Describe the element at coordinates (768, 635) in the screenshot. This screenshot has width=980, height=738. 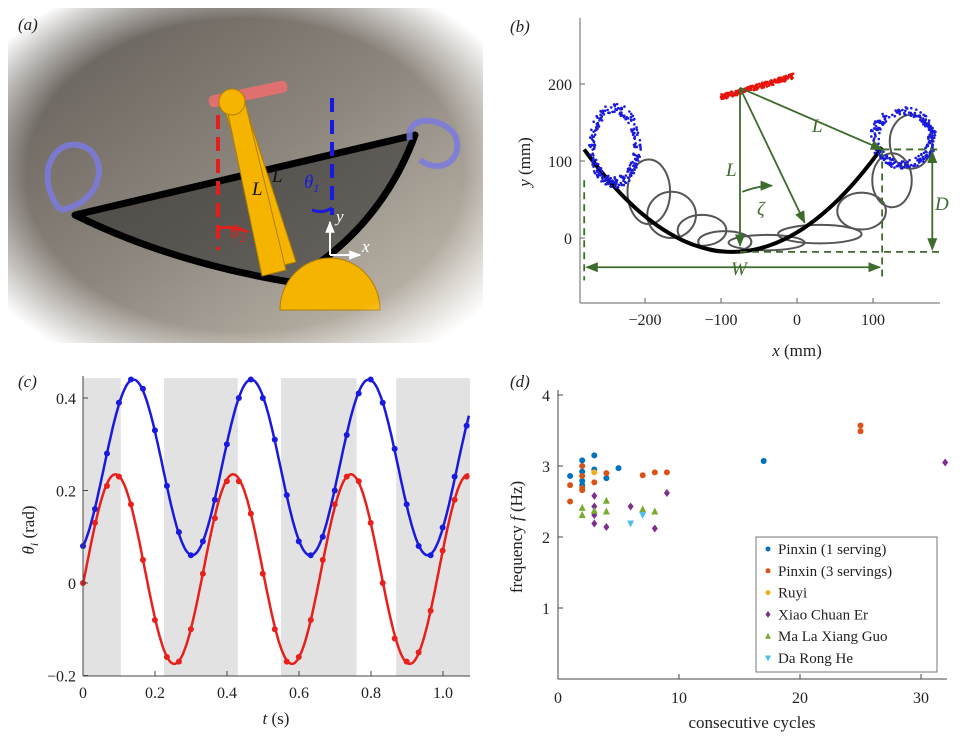
I see `legend-marker` at that location.